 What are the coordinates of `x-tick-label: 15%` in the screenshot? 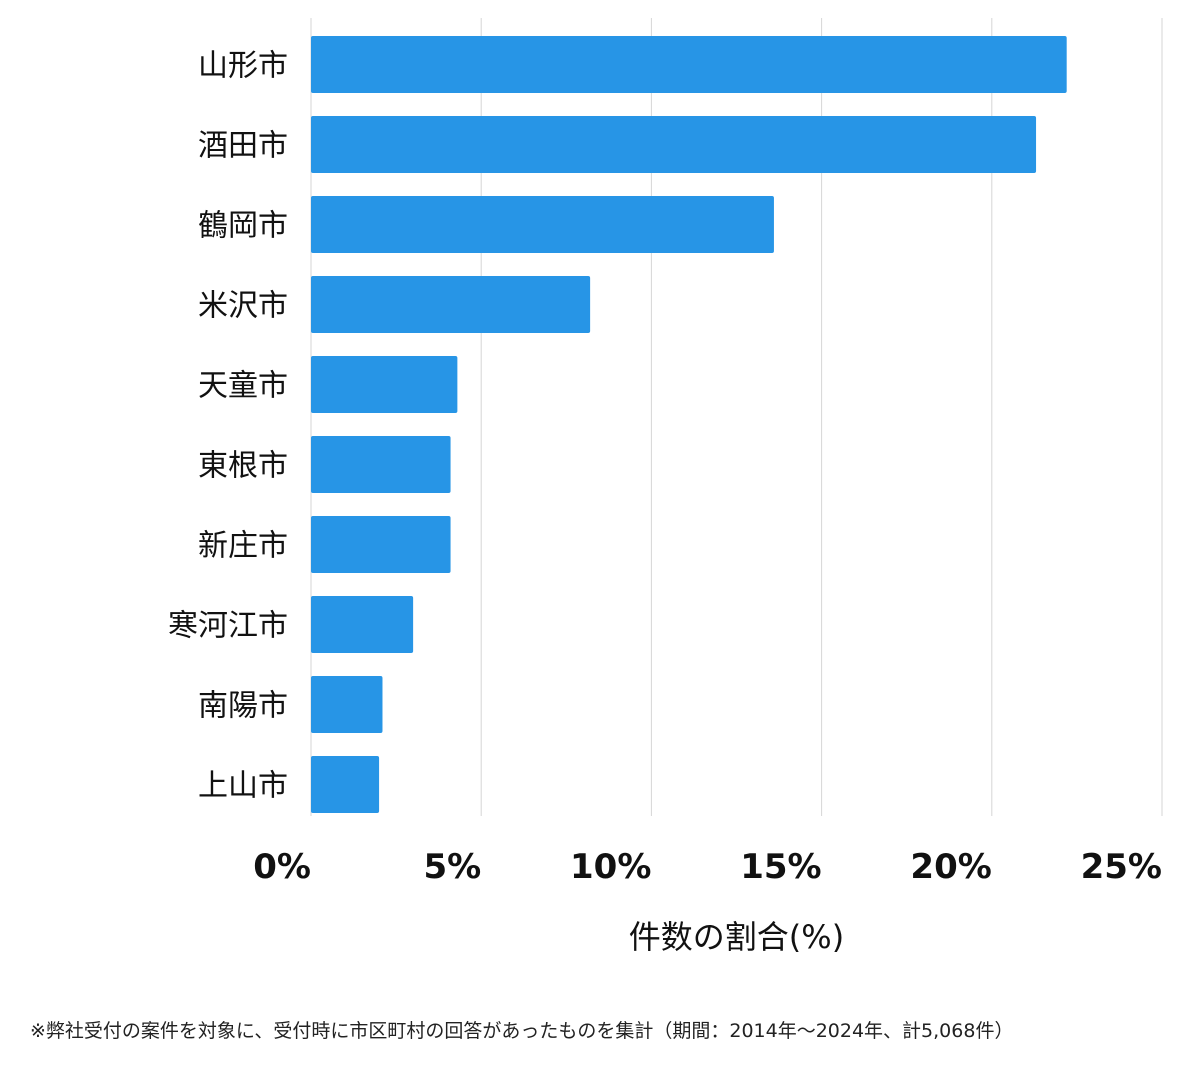 It's located at (780, 867).